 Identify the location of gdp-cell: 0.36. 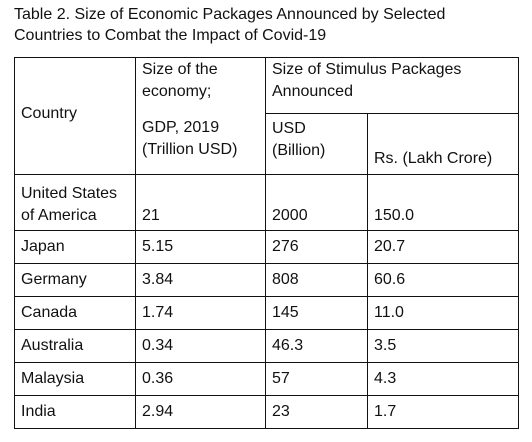
(200, 379).